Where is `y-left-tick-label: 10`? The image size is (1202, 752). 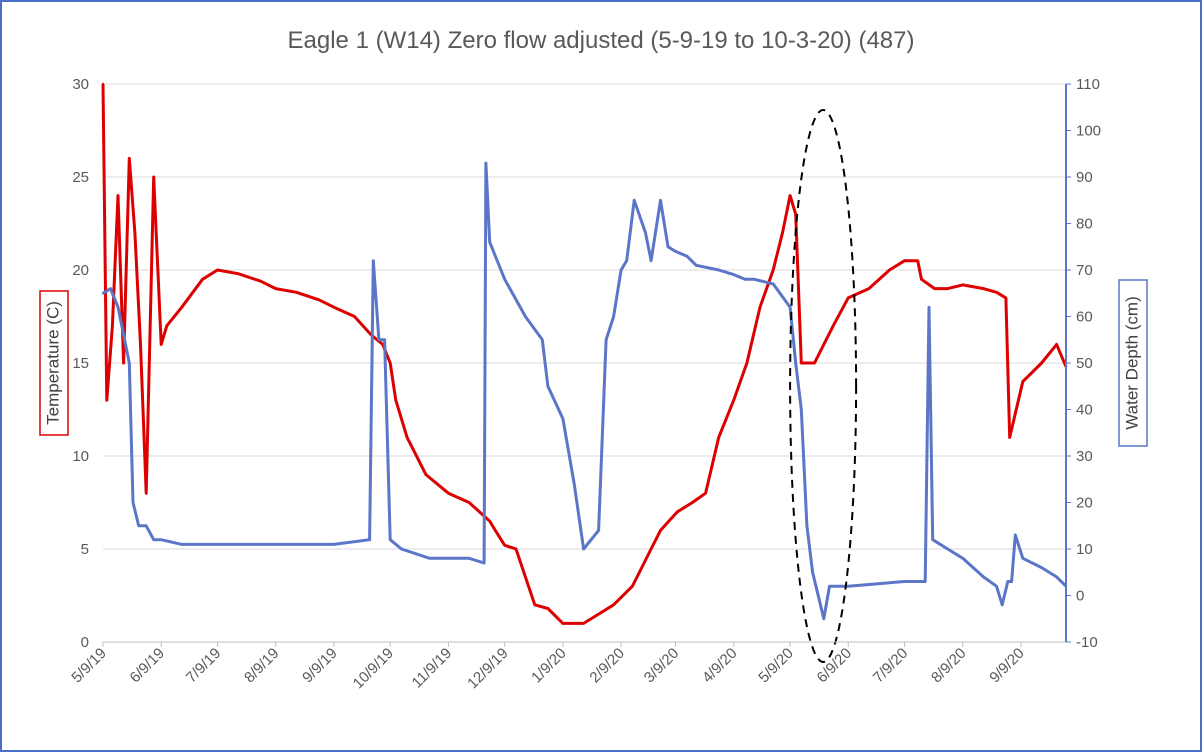 y-left-tick-label: 10 is located at coordinates (80, 456).